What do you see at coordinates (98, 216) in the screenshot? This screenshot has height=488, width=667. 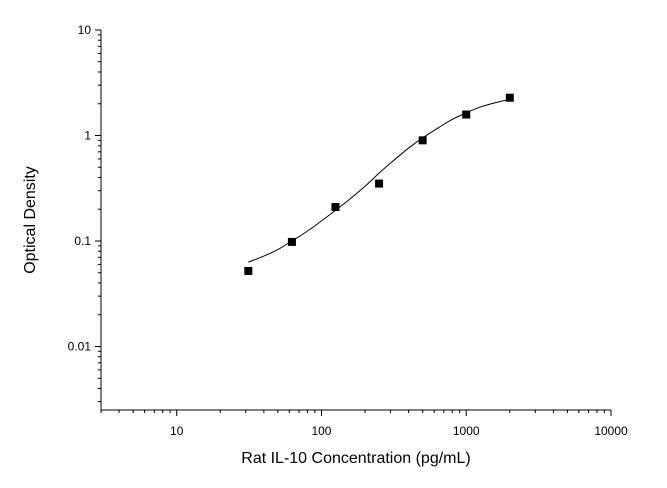 I see `y-axis-ticks` at bounding box center [98, 216].